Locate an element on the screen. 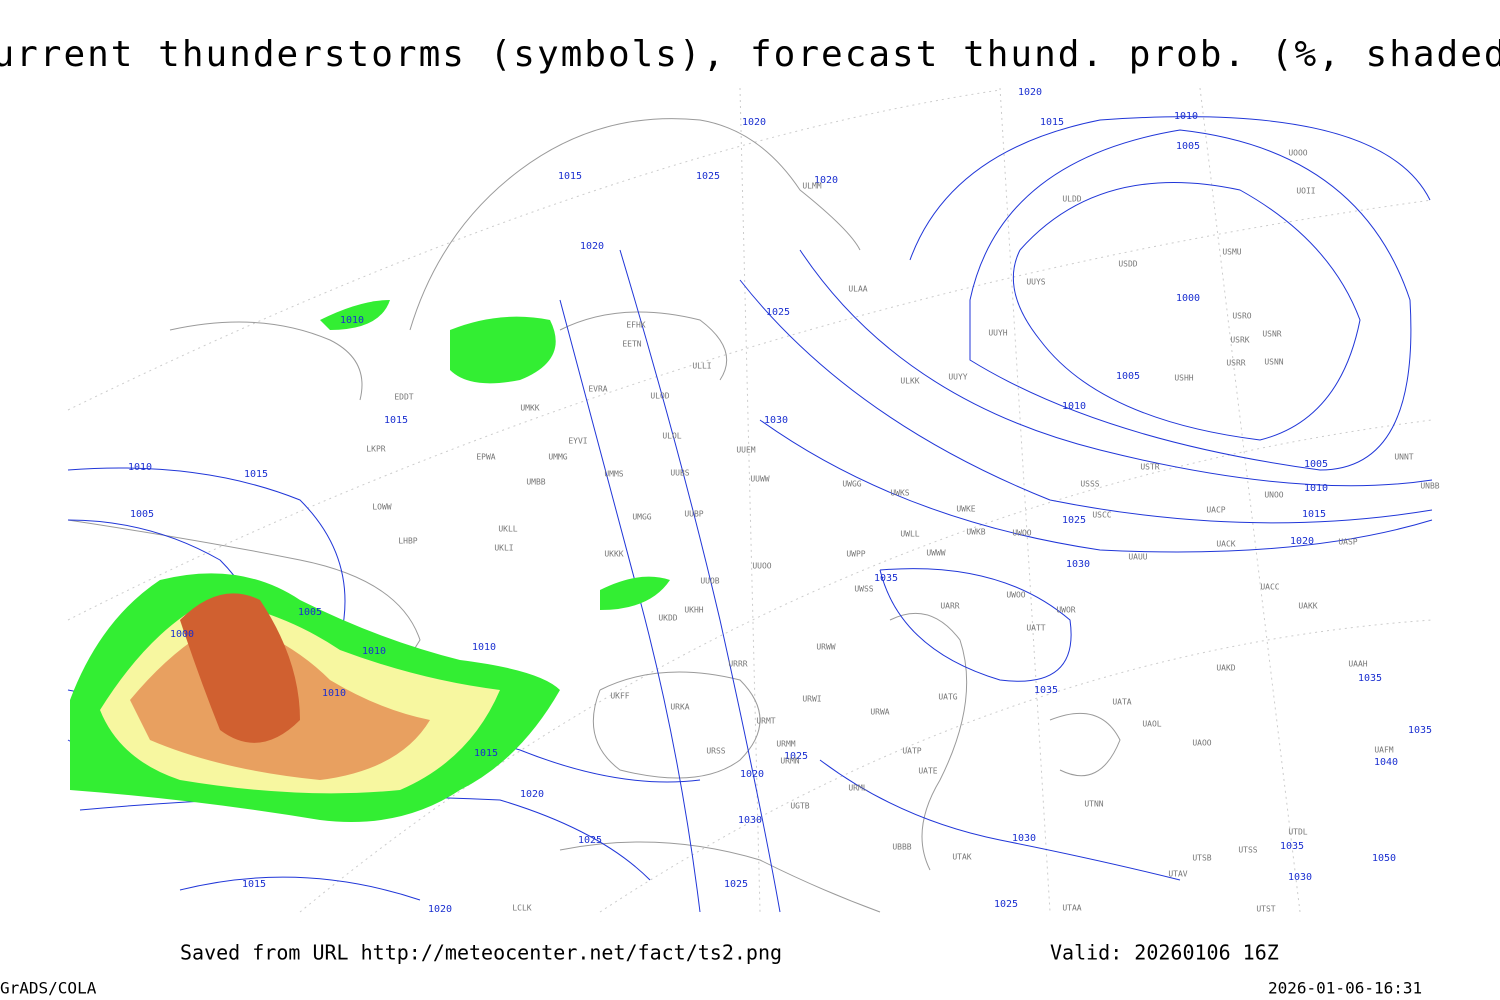 This screenshot has width=1500, height=1000. station-code: EDDT is located at coordinates (403, 397).